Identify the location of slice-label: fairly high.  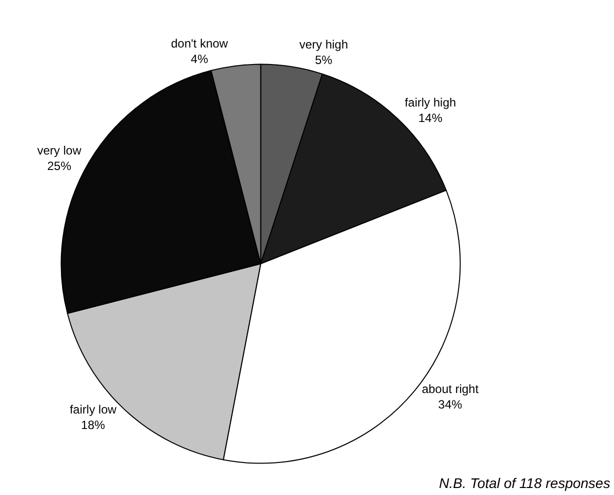
(430, 103).